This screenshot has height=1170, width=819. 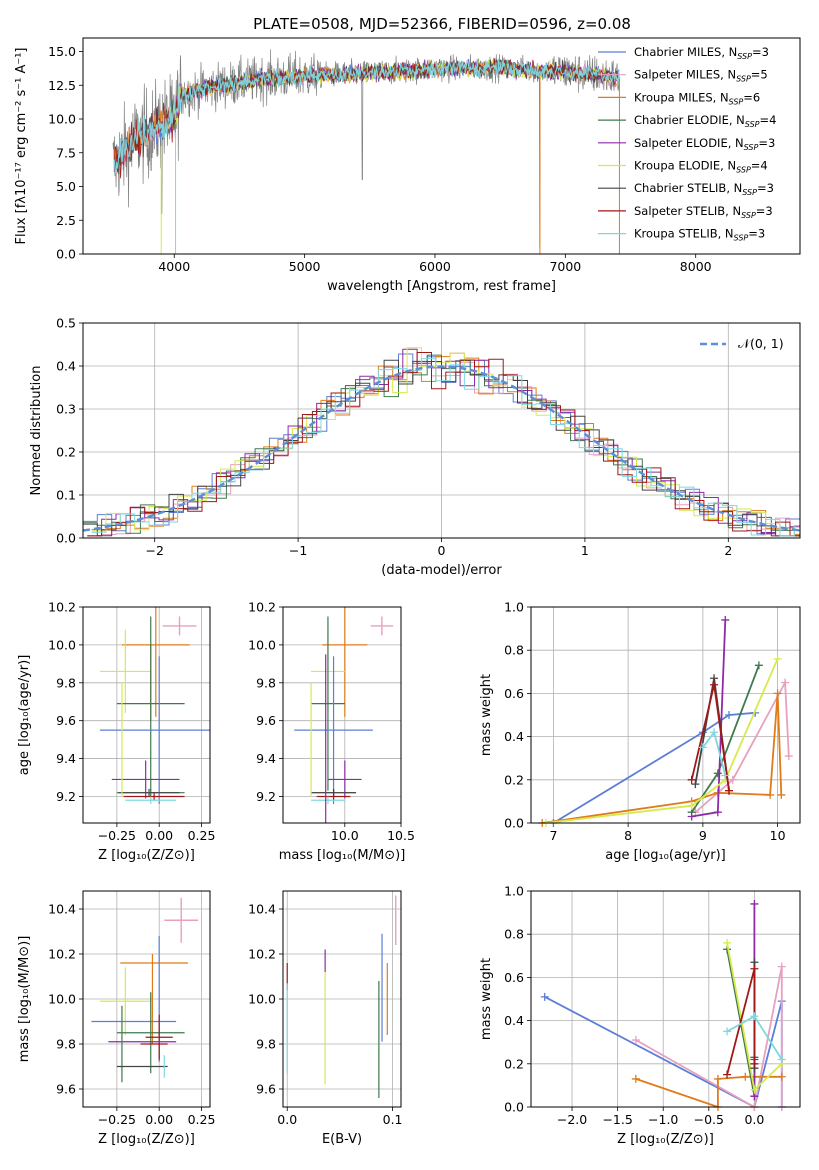 I want to click on x-tick-label: 1, so click(x=585, y=550).